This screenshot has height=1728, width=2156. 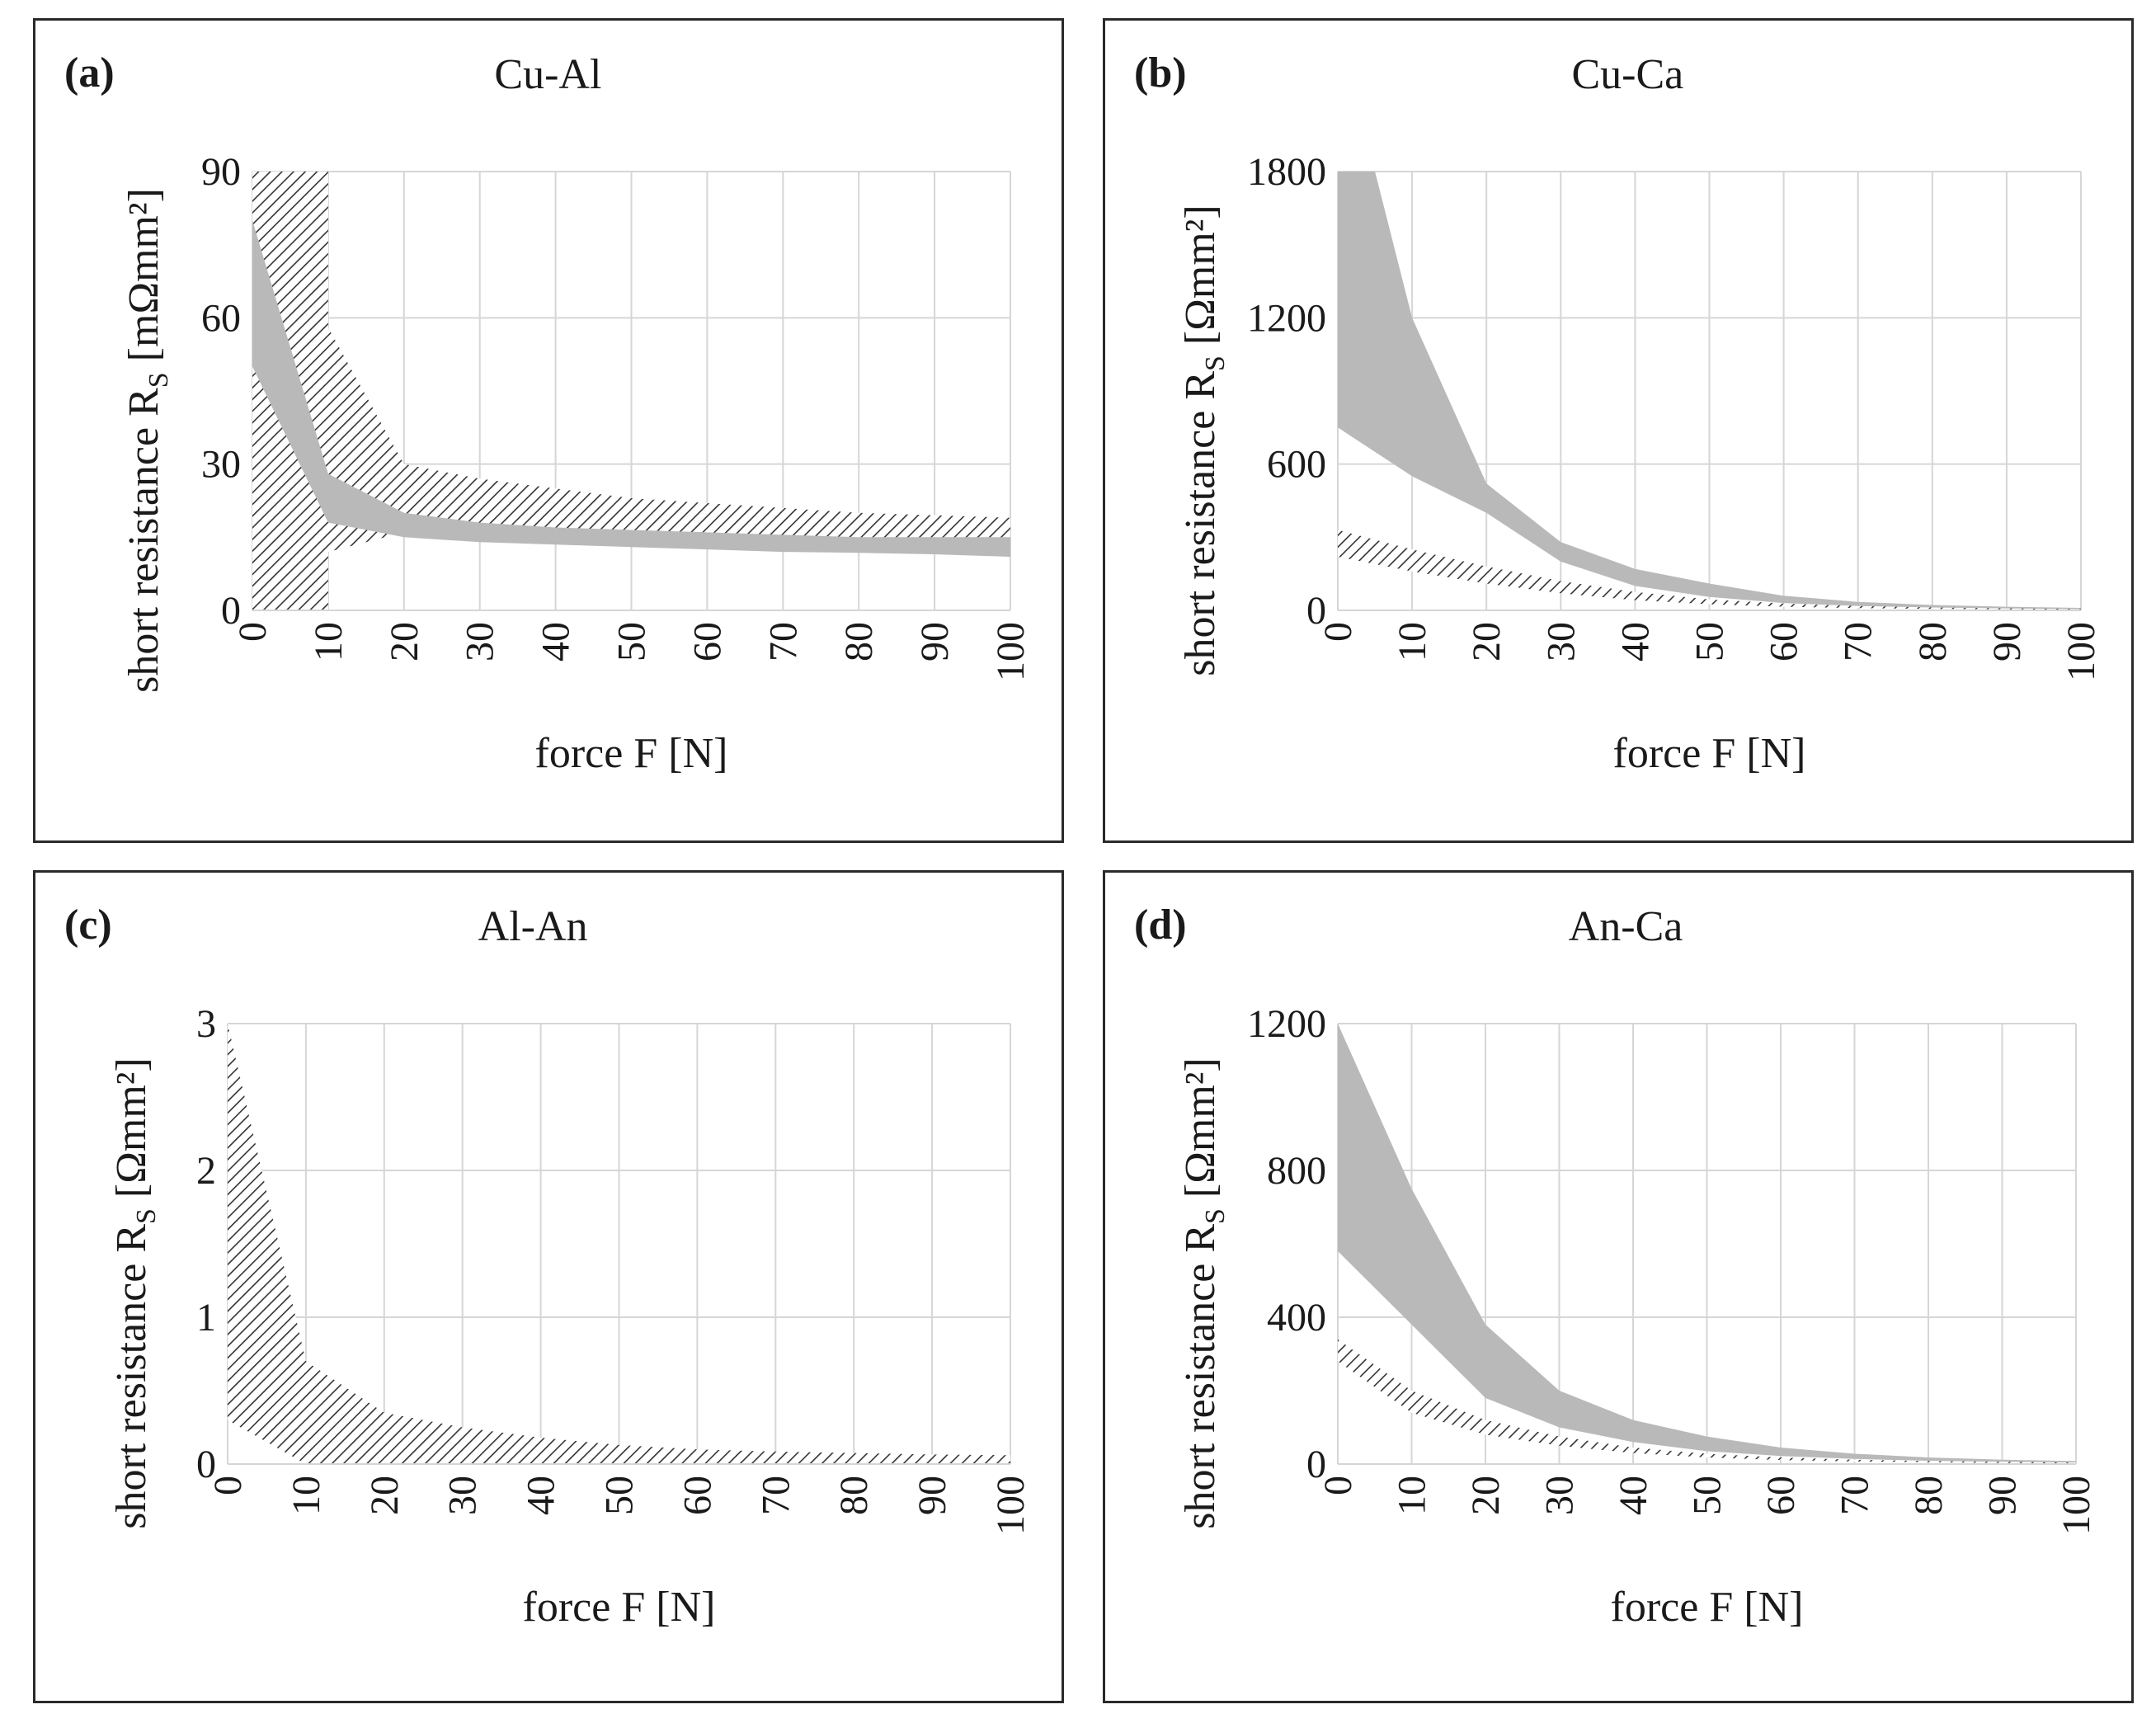 I want to click on chart-title: Cu-Al, so click(x=547, y=74).